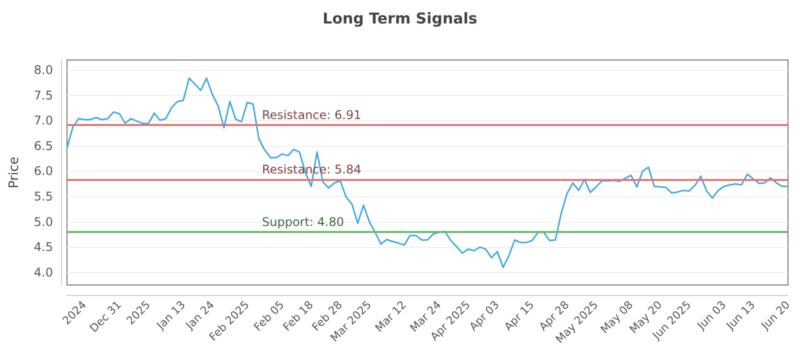  What do you see at coordinates (775, 315) in the screenshot?
I see `x-tick-label: Jun 20` at bounding box center [775, 315].